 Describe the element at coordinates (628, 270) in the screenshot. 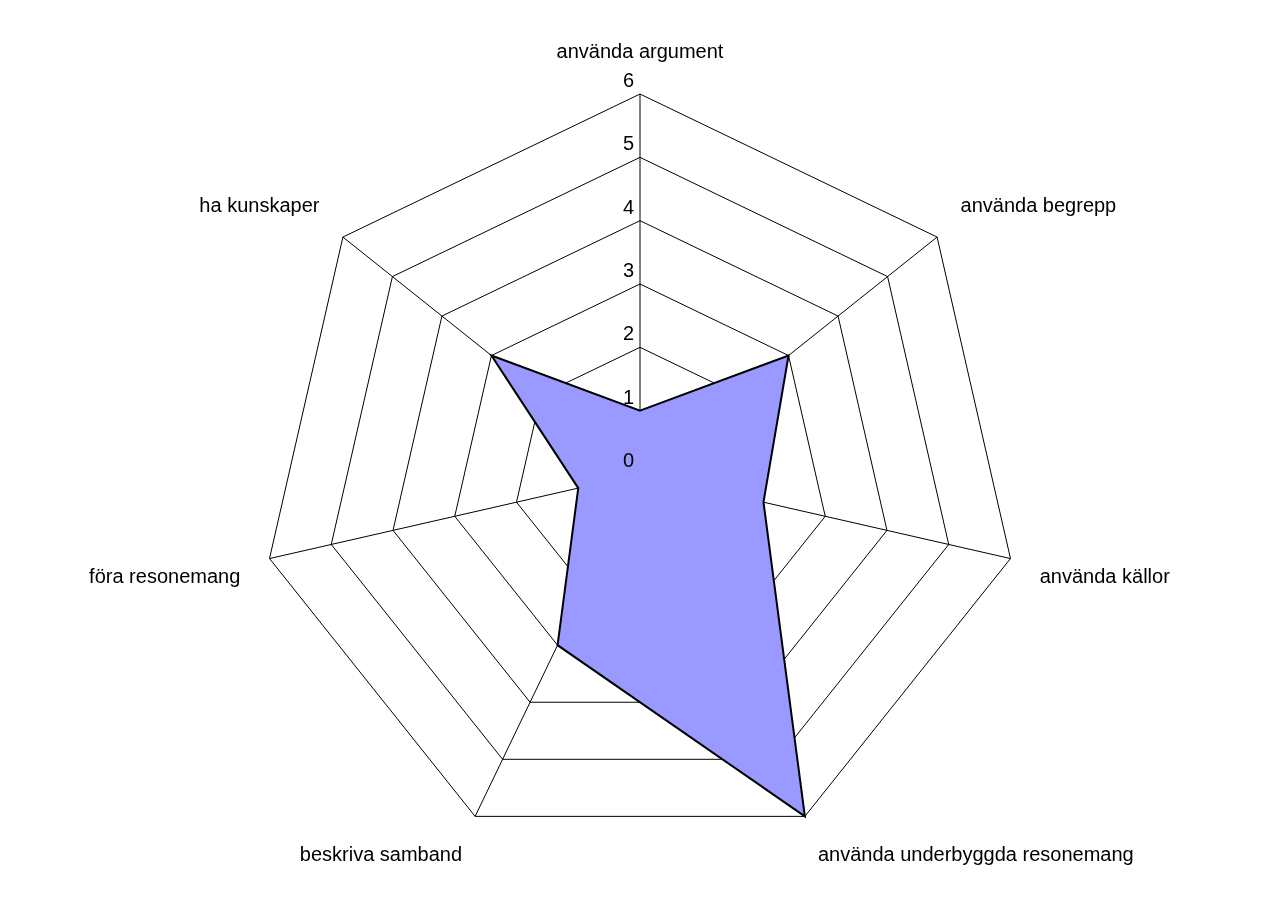

I see `y-tick-label: 3` at that location.